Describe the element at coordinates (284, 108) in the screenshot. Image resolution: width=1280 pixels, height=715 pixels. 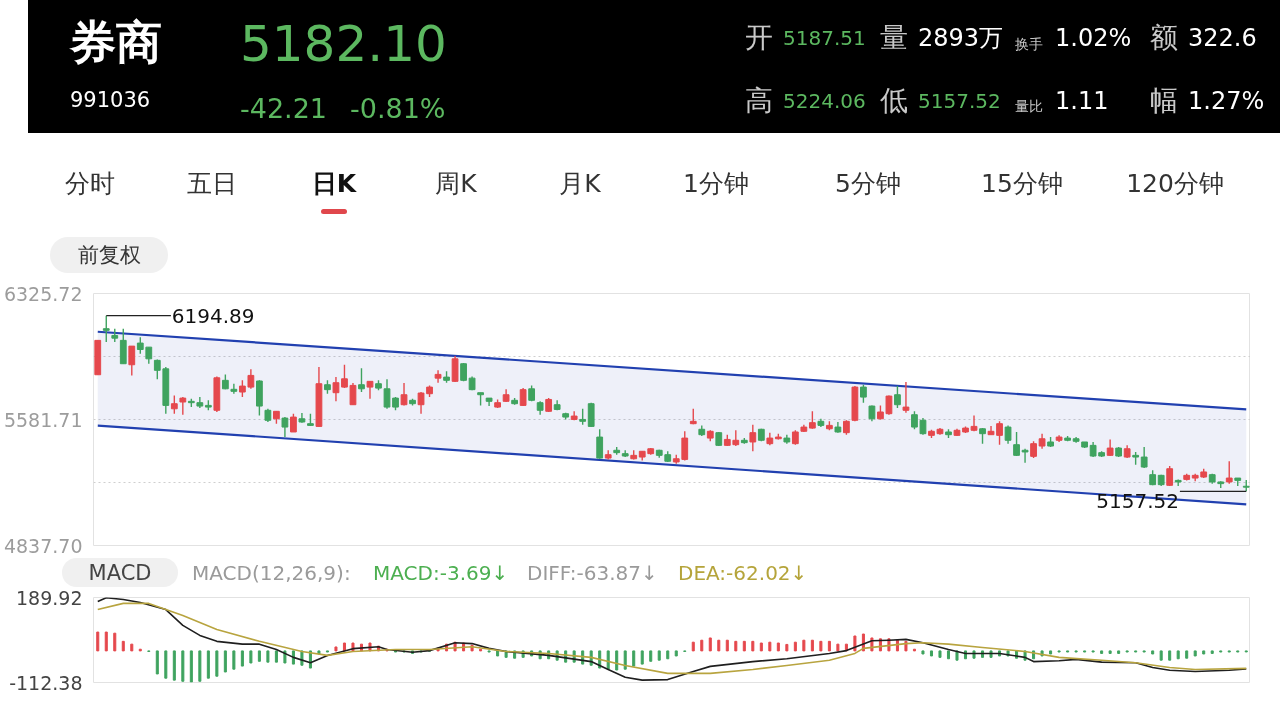
I see `text: -42.21` at that location.